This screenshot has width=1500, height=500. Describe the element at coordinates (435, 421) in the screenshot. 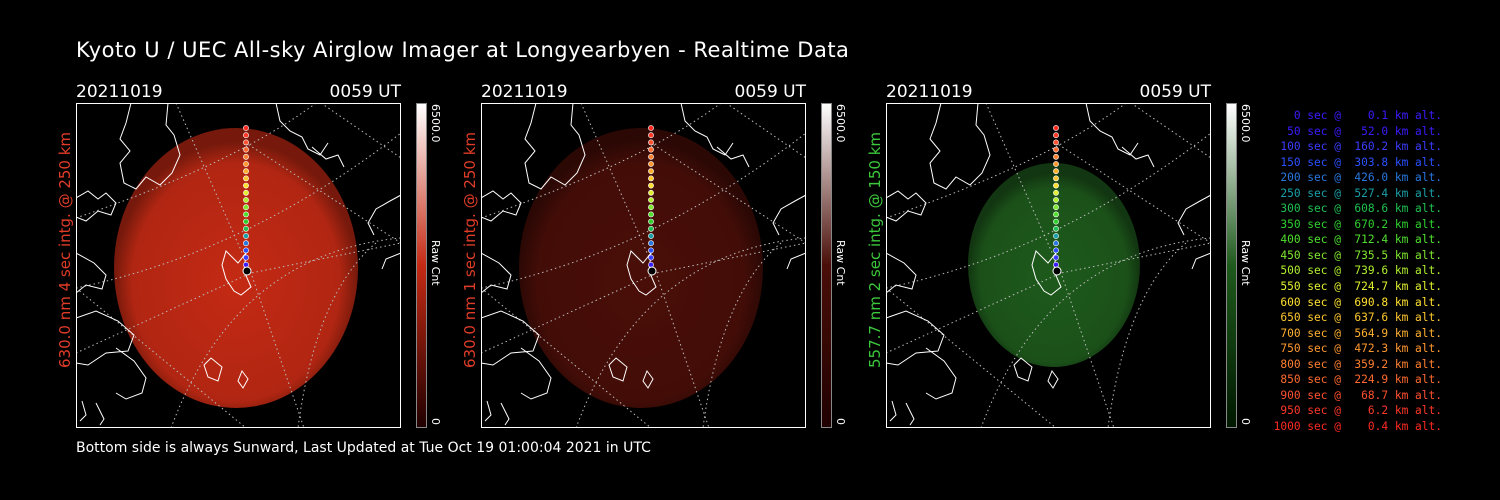

I see `colorbar-min: 0` at that location.